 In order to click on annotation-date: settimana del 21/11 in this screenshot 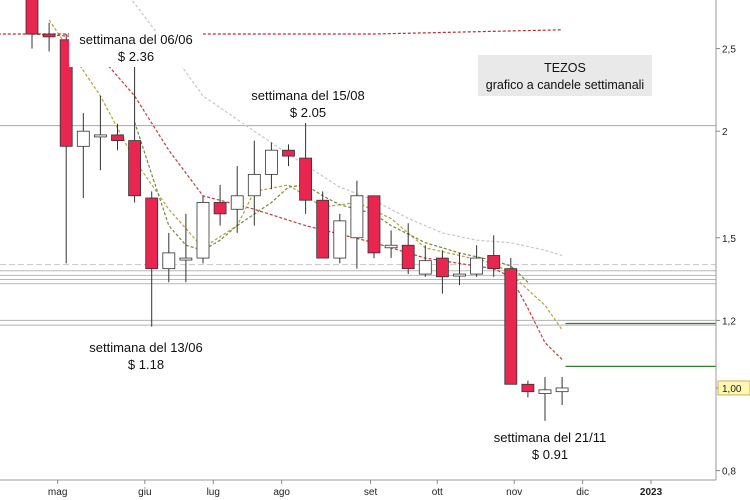, I will do `click(550, 437)`.